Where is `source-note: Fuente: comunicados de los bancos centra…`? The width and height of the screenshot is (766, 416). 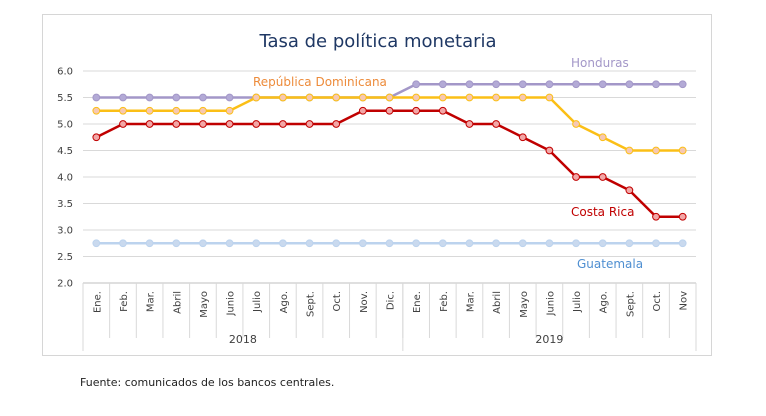
source-note: Fuente: comunicados de los bancos centra… is located at coordinates (207, 382).